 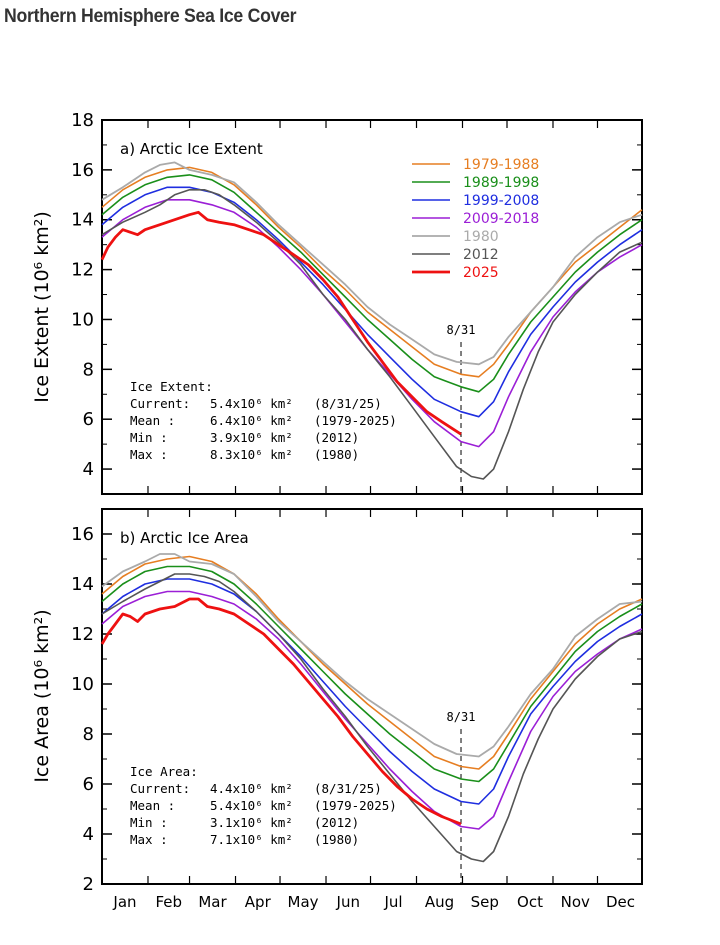 I want to click on month-label: Oct, so click(x=530, y=902).